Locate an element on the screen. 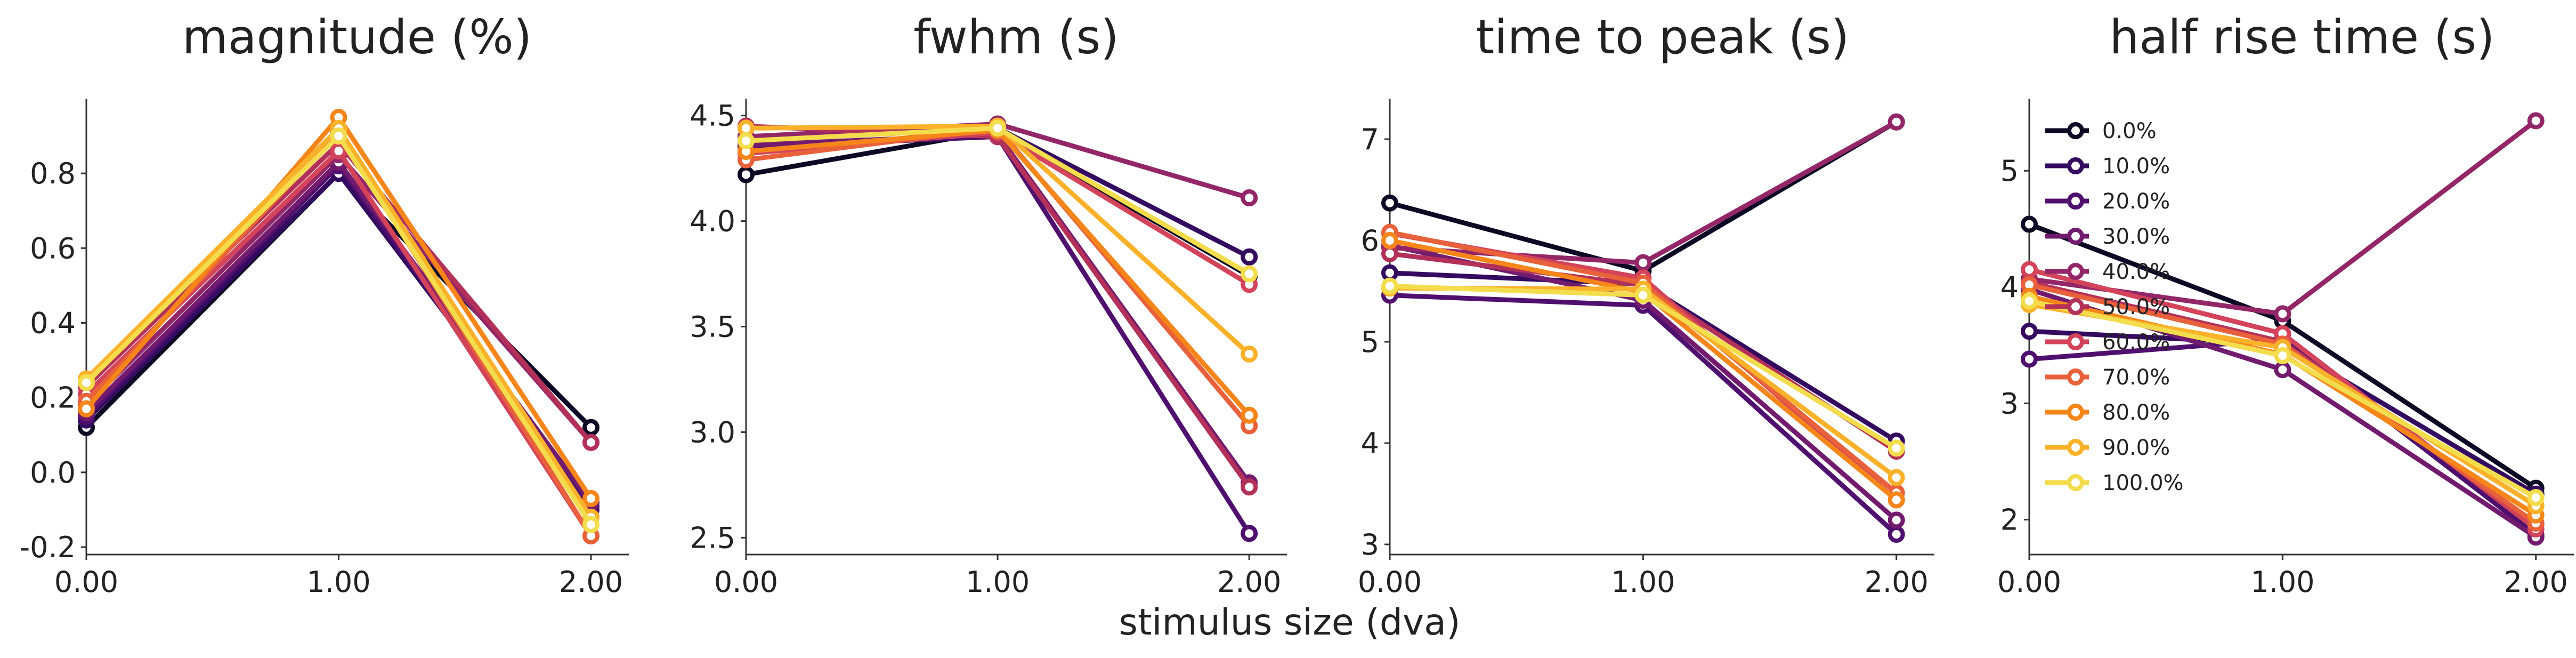 The height and width of the screenshot is (658, 2576). y-tick-label: 0.8 is located at coordinates (53, 173).